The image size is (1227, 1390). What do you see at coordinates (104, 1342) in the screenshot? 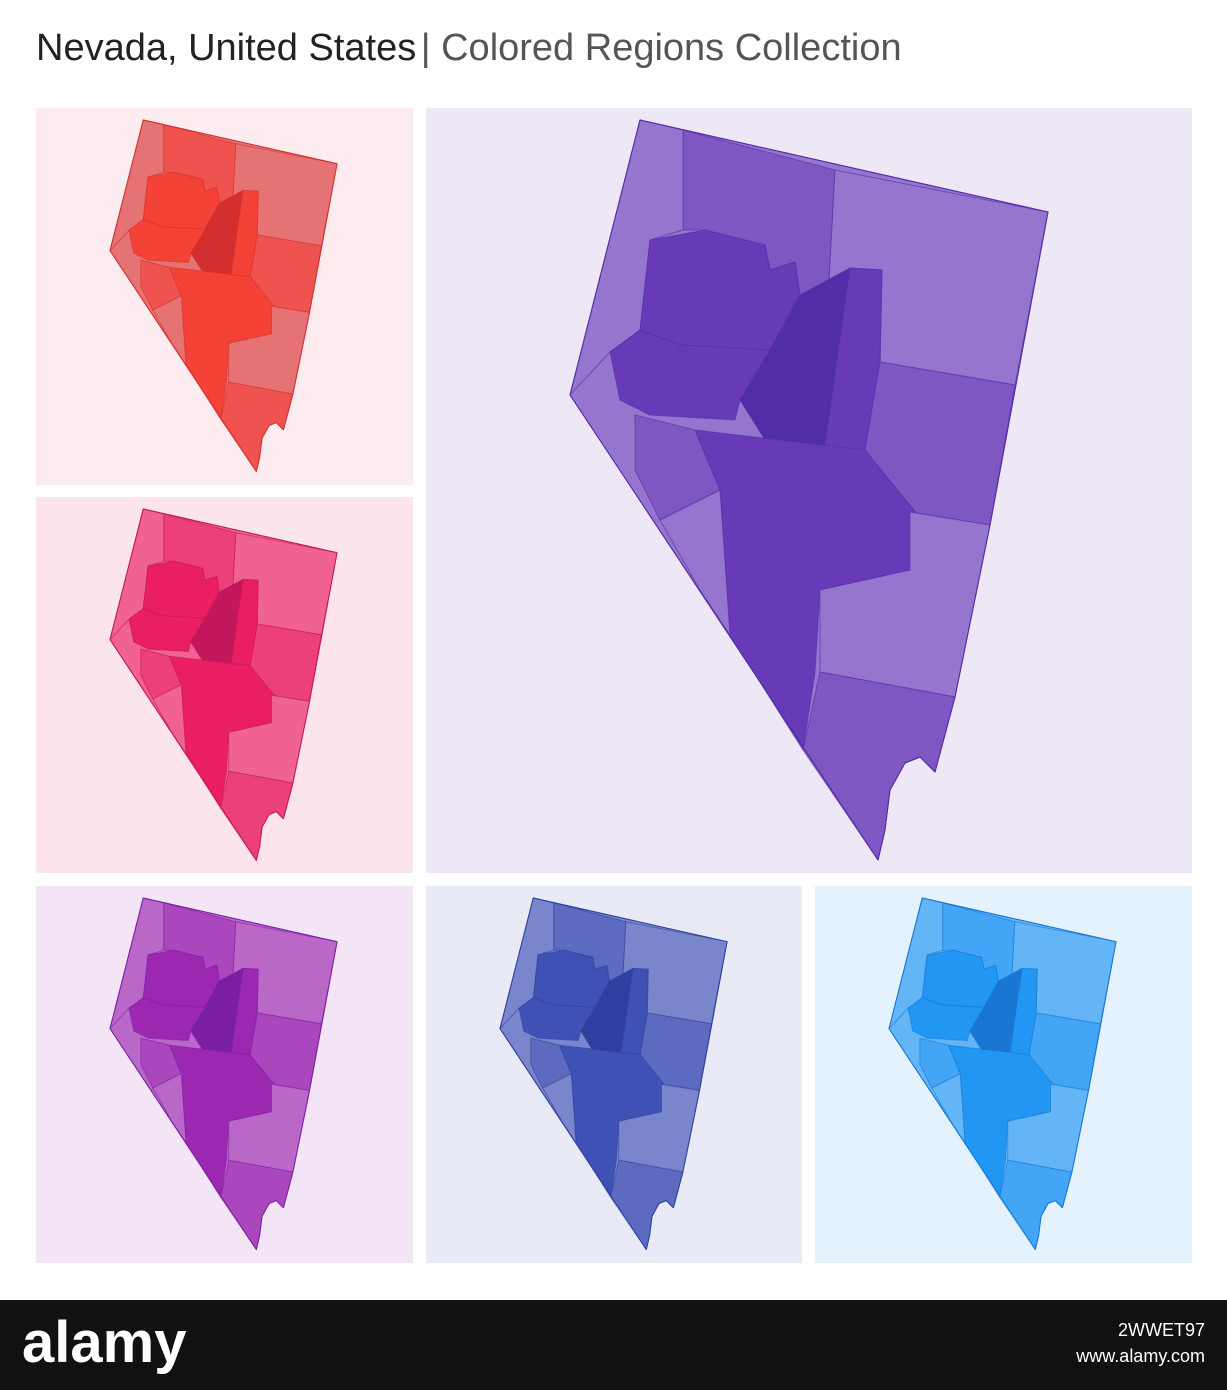
I see `footer-brand: alamy` at bounding box center [104, 1342].